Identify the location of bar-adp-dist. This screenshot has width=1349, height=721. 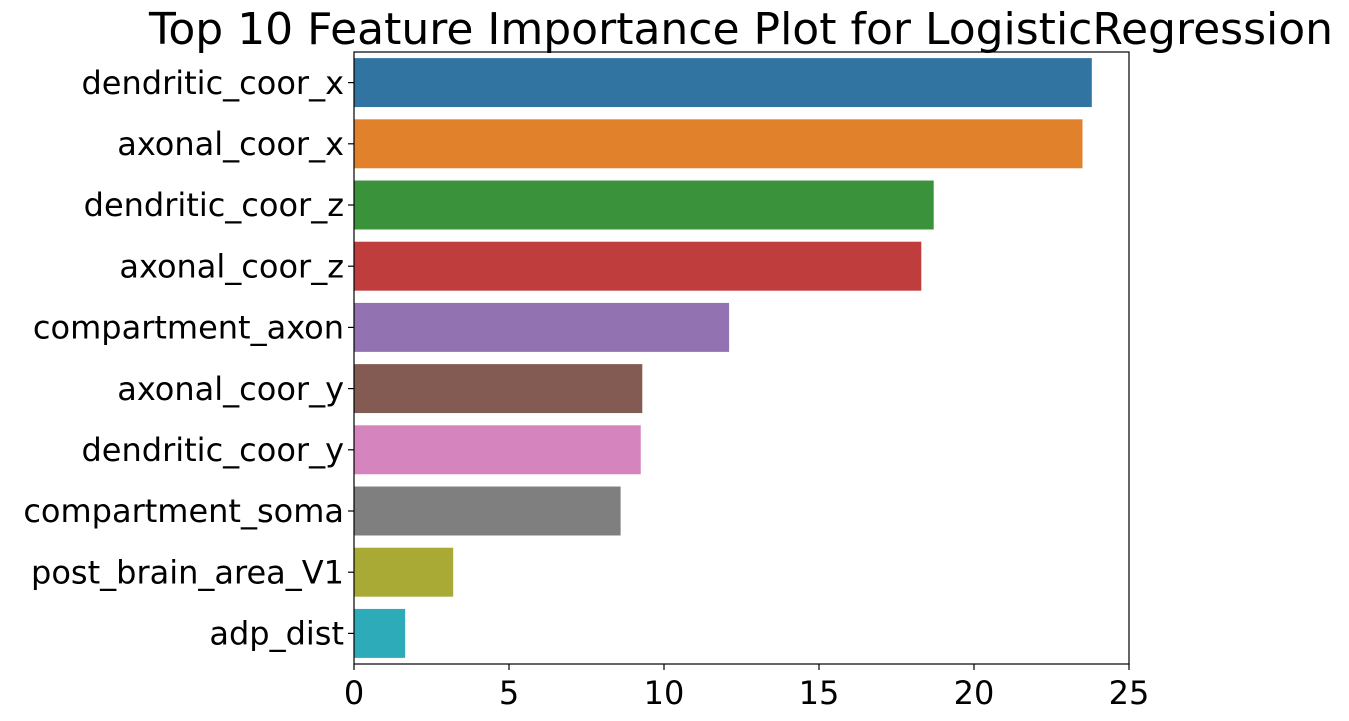
(380, 633).